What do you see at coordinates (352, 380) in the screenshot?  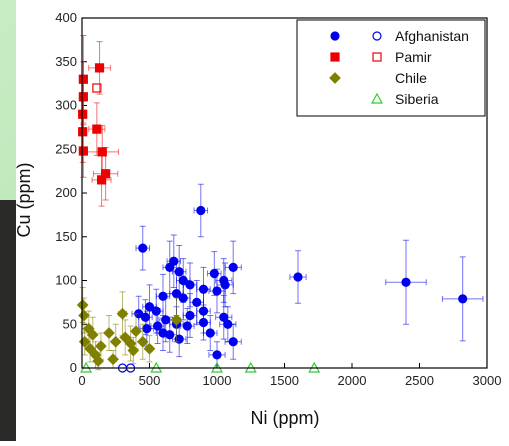 I see `x-tick-label: 2000` at bounding box center [352, 380].